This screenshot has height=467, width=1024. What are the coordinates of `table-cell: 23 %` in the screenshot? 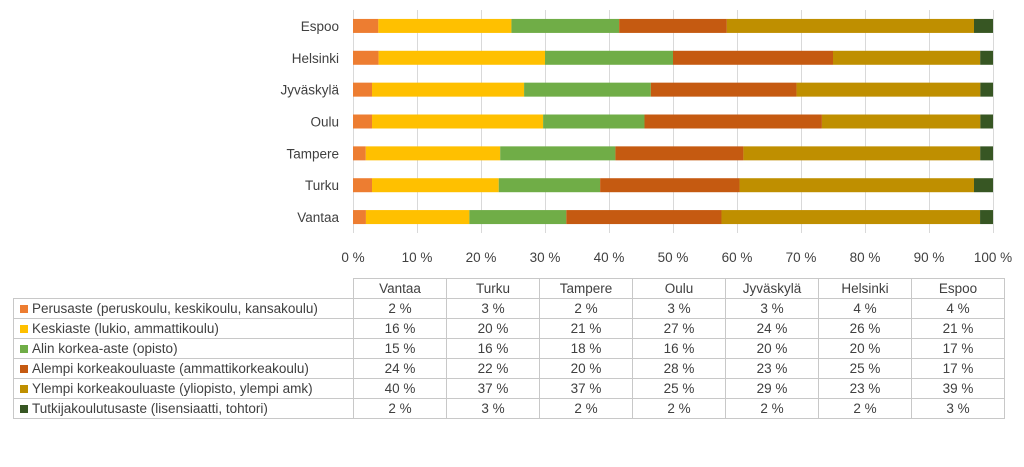 It's located at (865, 388).